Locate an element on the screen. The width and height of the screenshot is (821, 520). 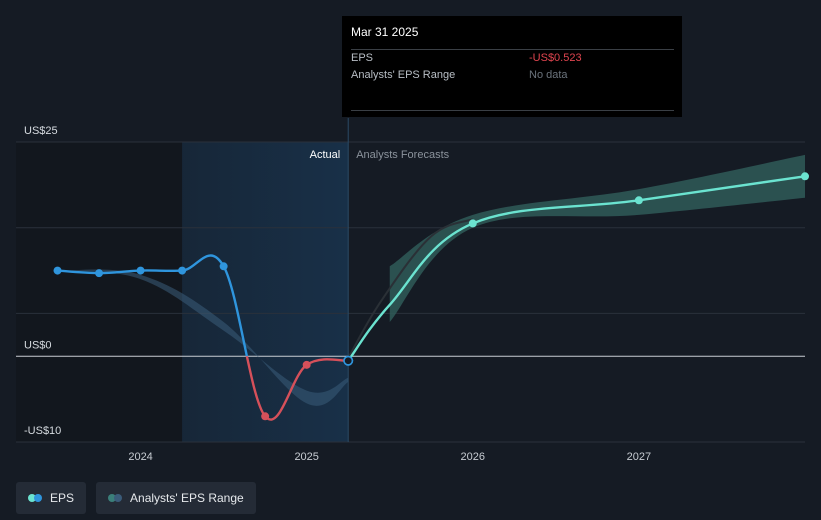
tooltip-eps-row: EPS -US$0.523 is located at coordinates (512, 58).